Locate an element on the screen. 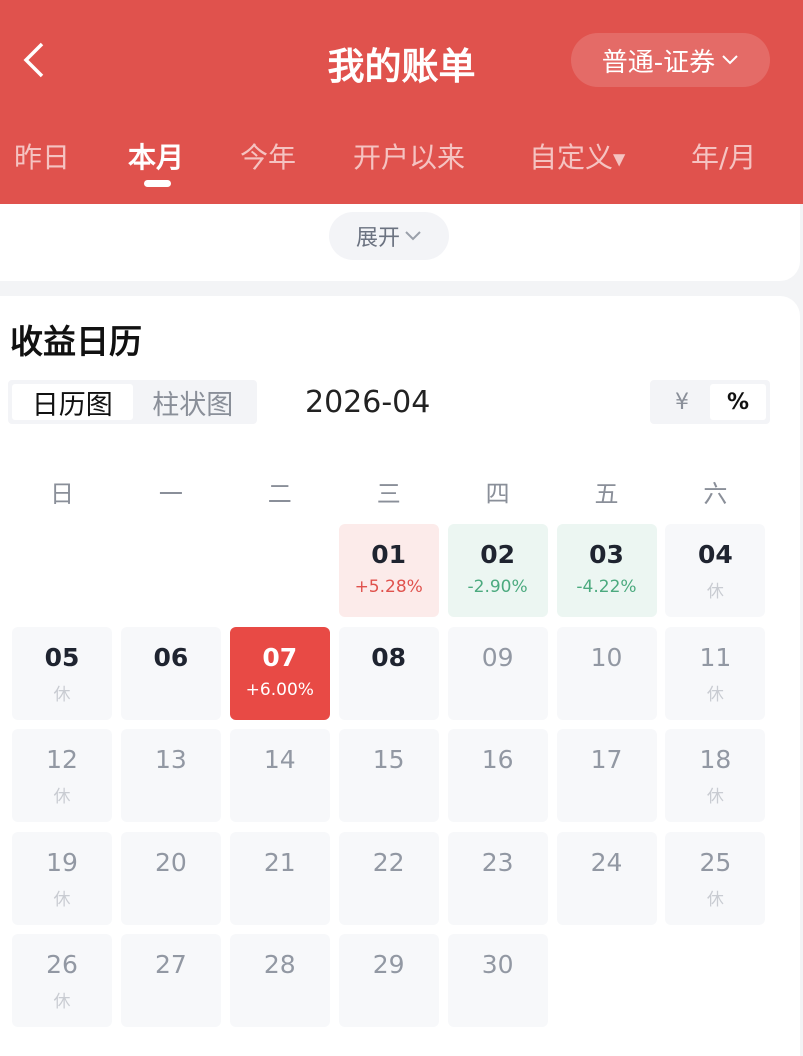  unit-toggle: ¥ % is located at coordinates (710, 402).